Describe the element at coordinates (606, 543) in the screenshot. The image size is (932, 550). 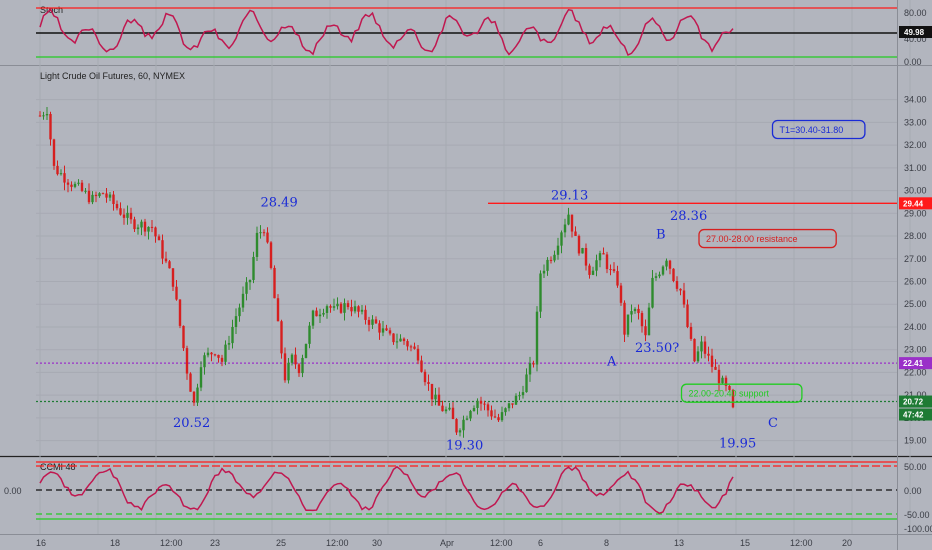
I see `time-tick-label: 8` at that location.